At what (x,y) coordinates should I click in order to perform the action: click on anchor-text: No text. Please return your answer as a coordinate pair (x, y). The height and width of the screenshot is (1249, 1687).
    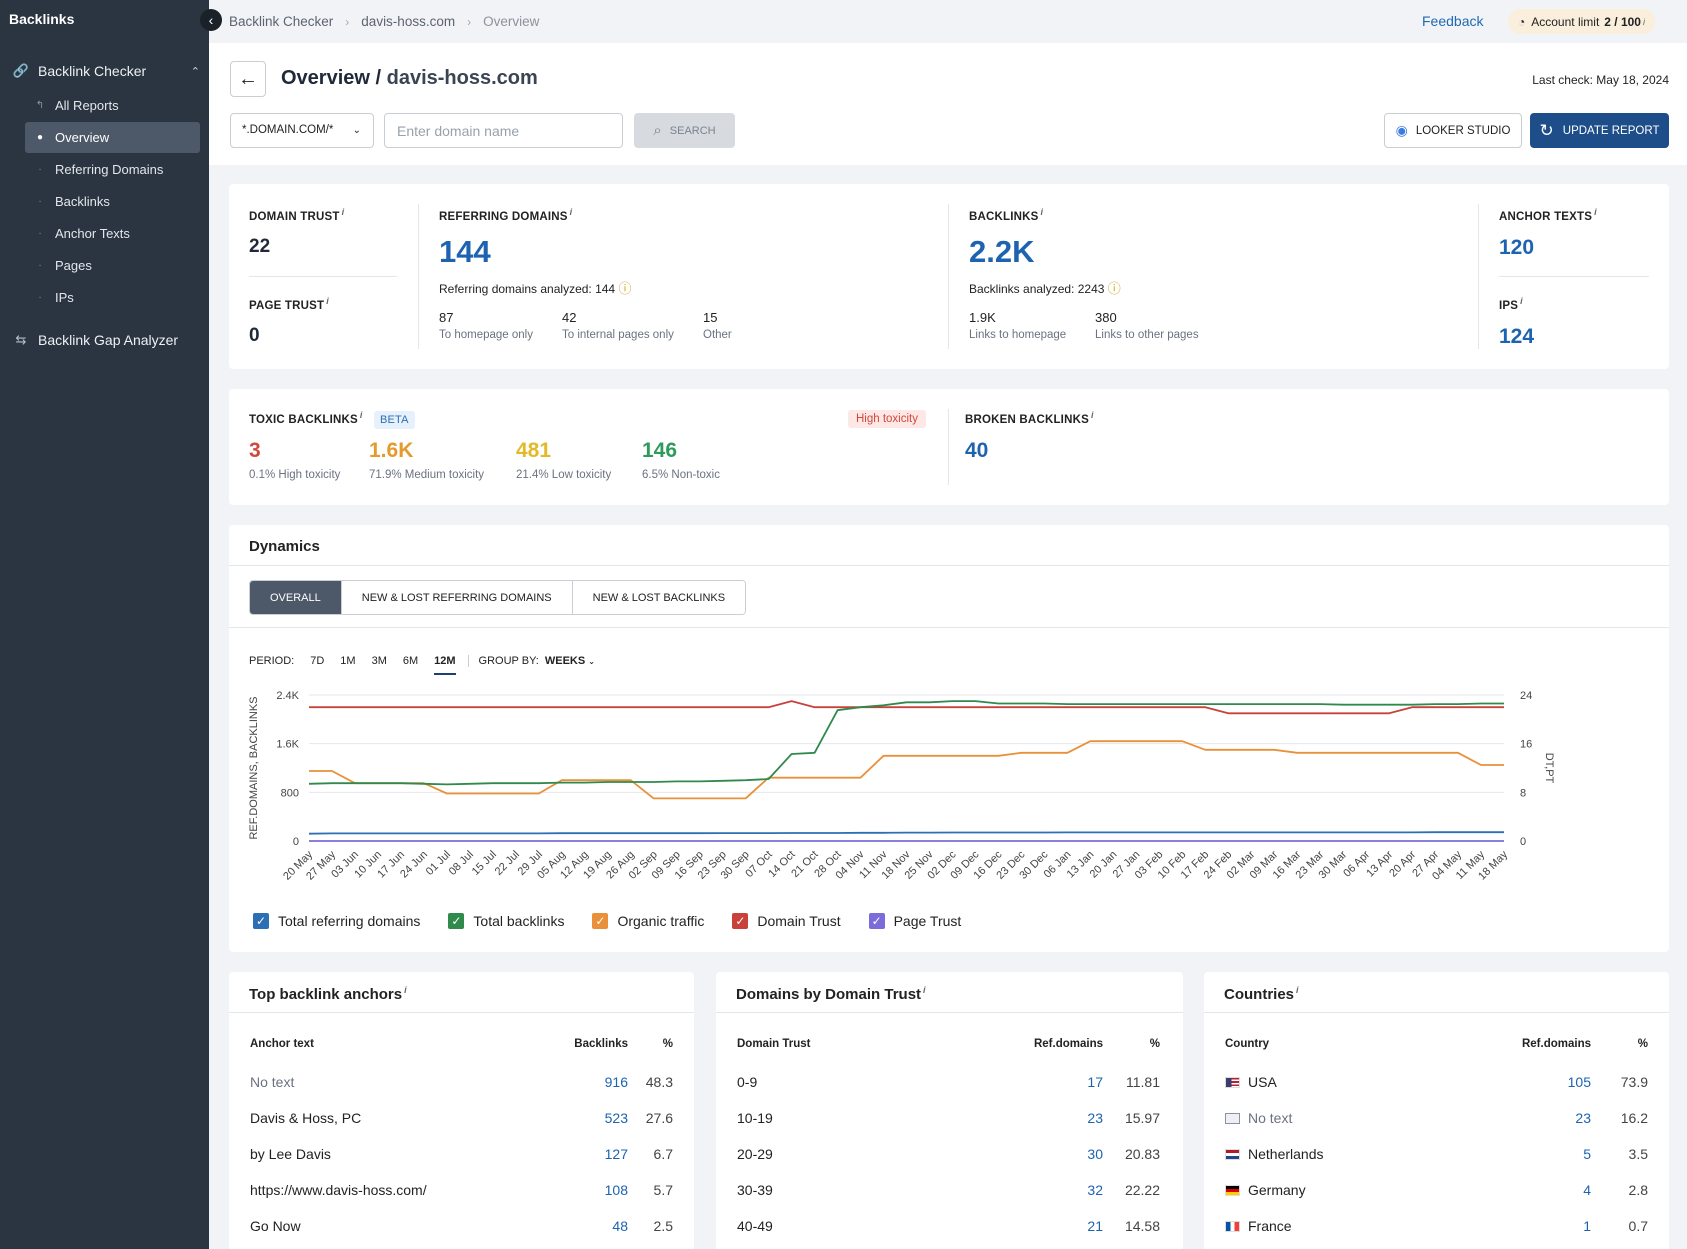
    Looking at the image, I should click on (272, 1082).